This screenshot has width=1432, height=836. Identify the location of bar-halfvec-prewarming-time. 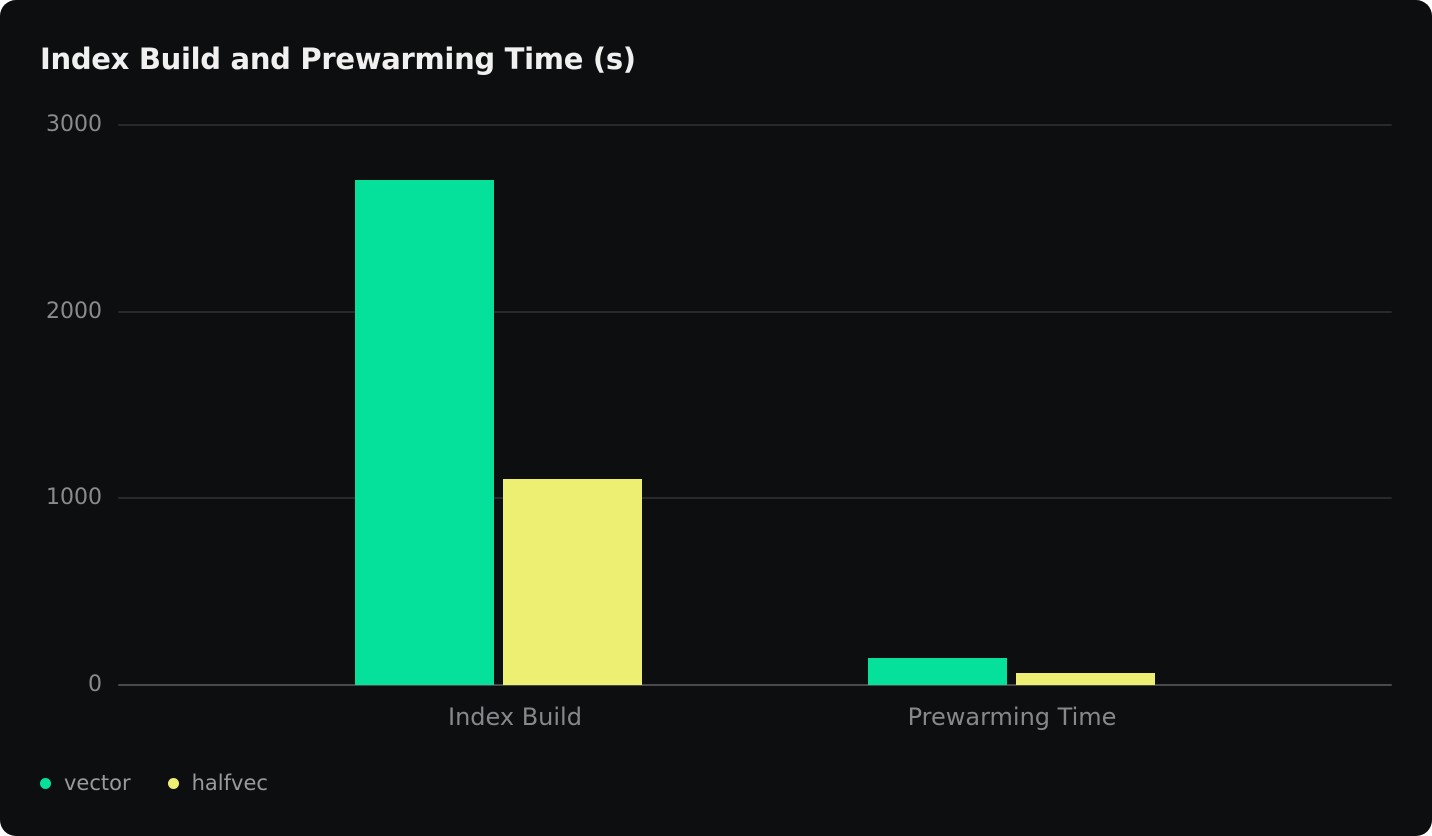
(1085, 678).